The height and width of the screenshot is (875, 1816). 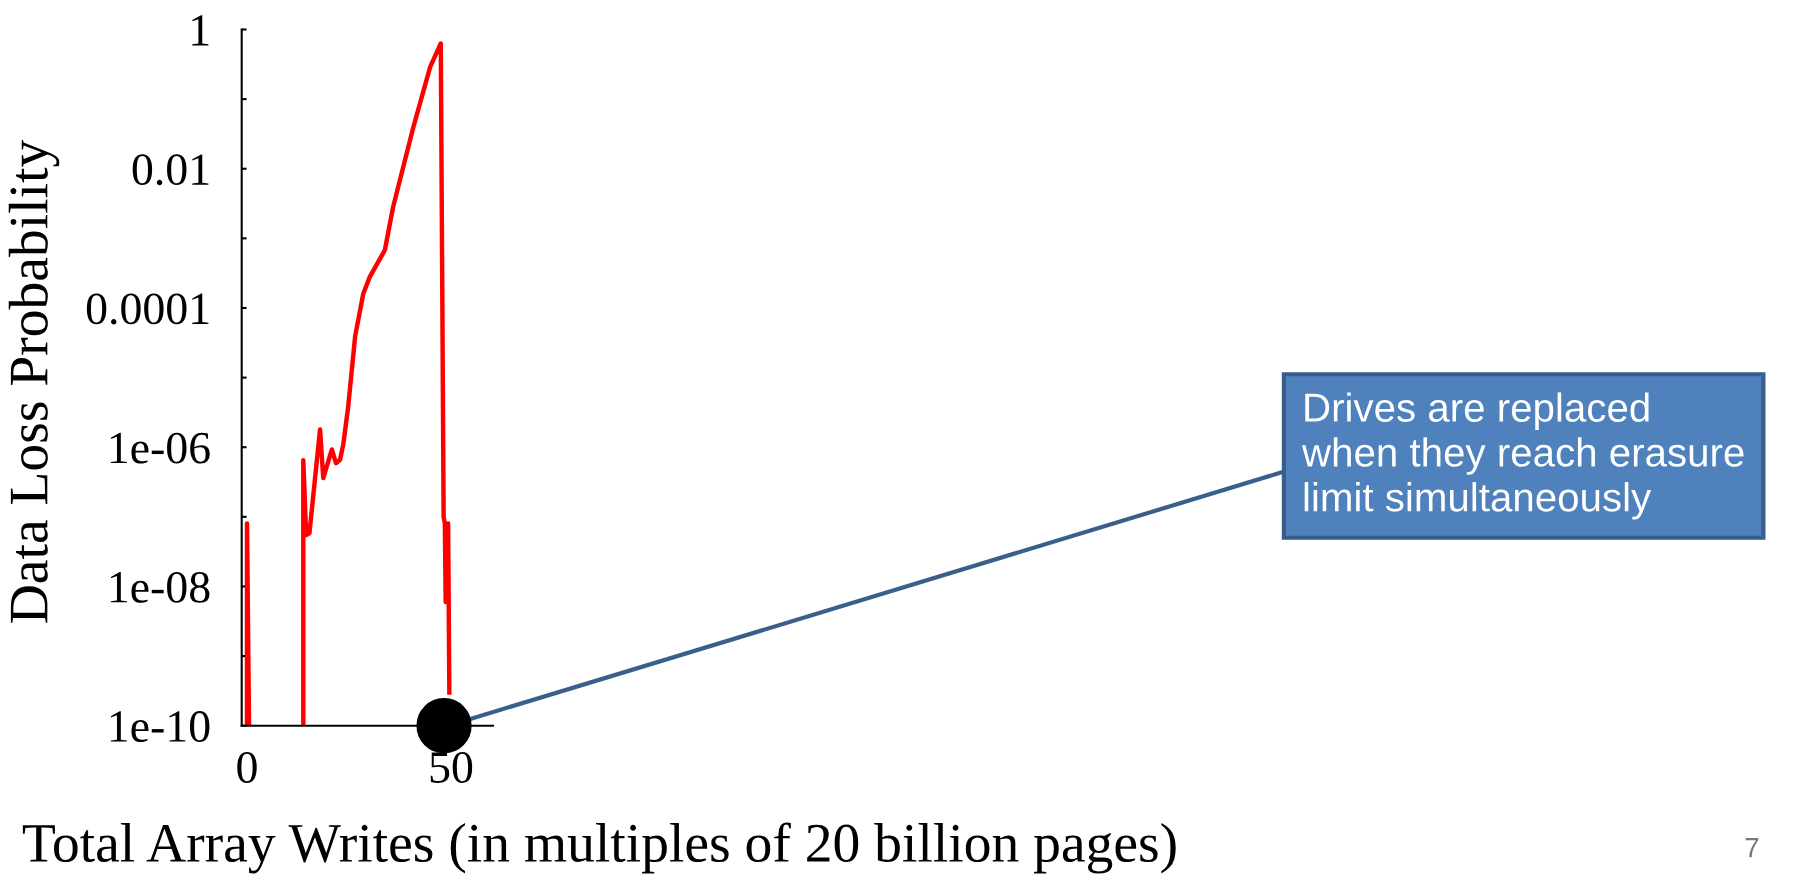 I want to click on y-axis-title: Data Loss Probability, so click(x=34, y=381).